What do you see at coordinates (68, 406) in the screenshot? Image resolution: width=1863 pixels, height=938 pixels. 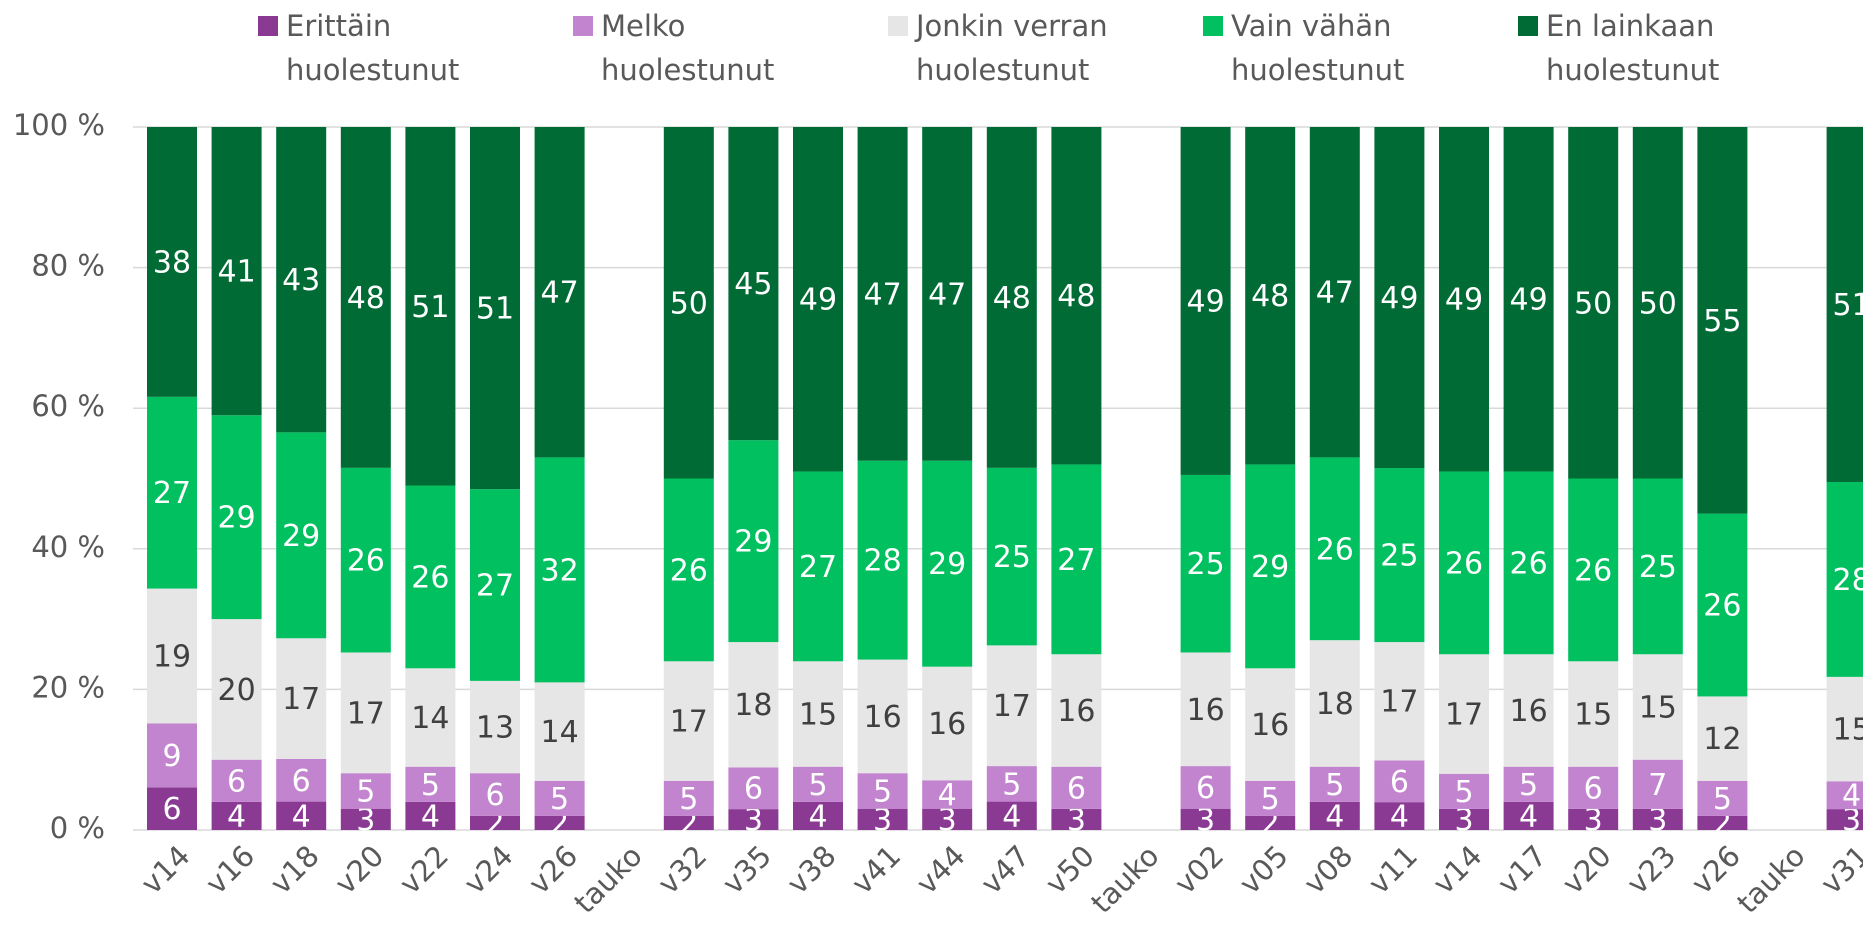 I see `y-tick-label: 60 %` at bounding box center [68, 406].